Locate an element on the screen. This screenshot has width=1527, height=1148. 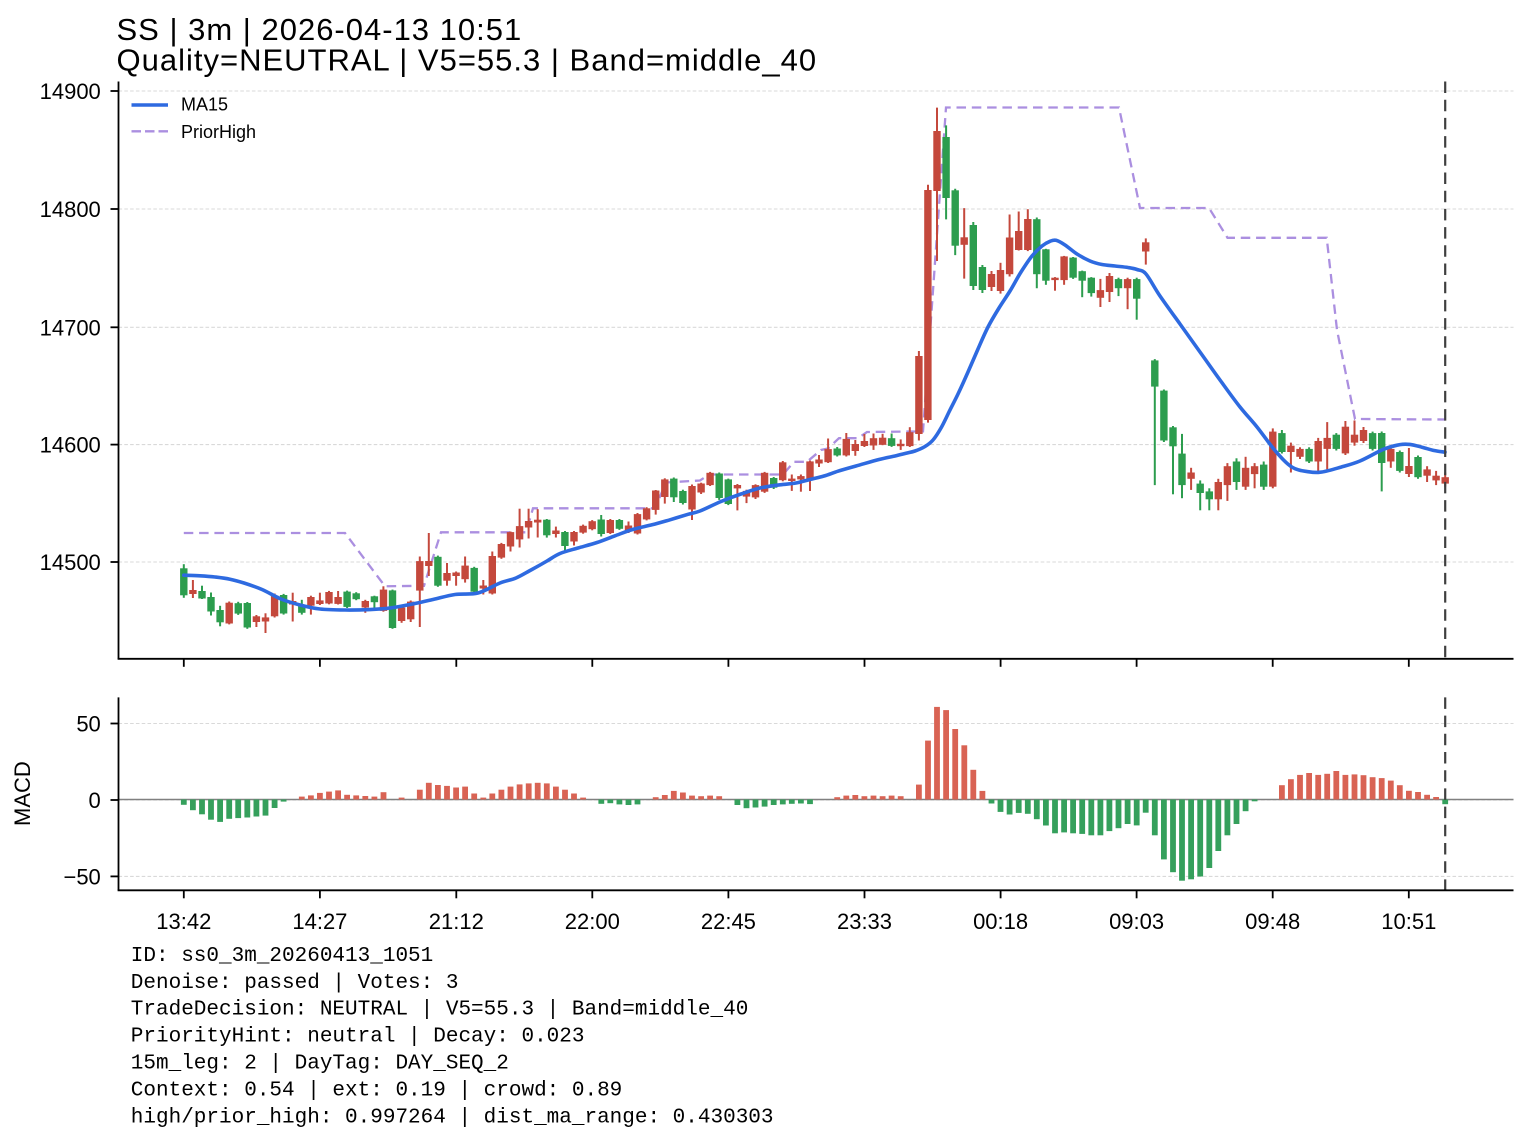
svg-text: 00:18 is located at coordinates (1000, 921).